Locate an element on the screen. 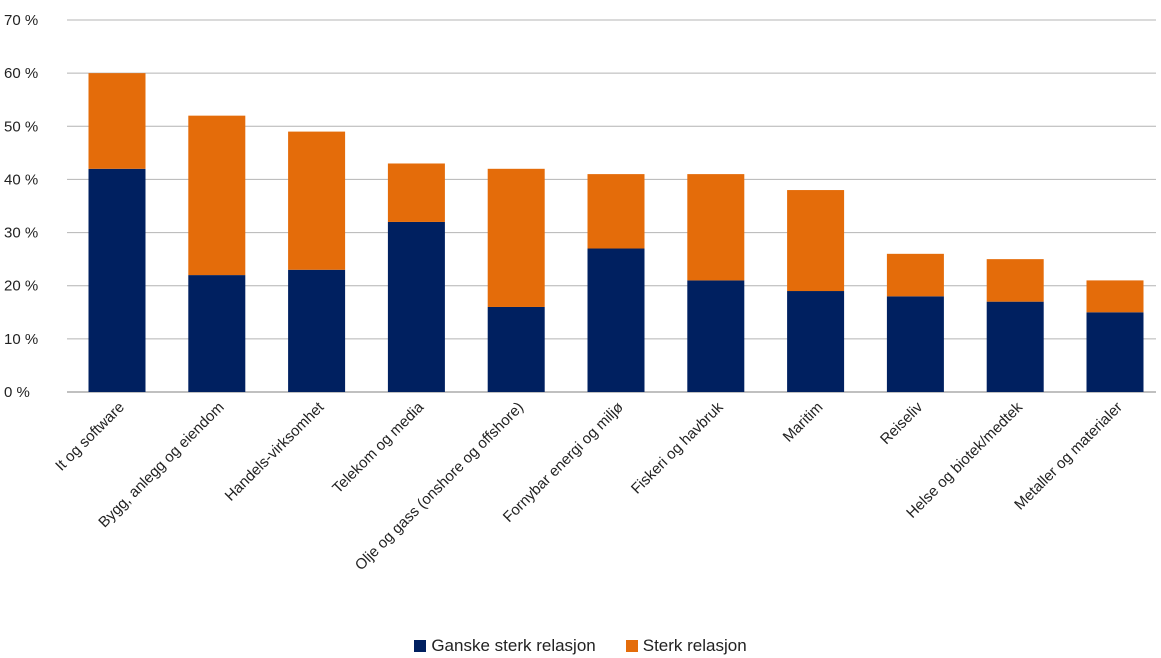 The width and height of the screenshot is (1161, 658). legend: Ganske sterk relasjon Sterk relasjon is located at coordinates (580, 646).